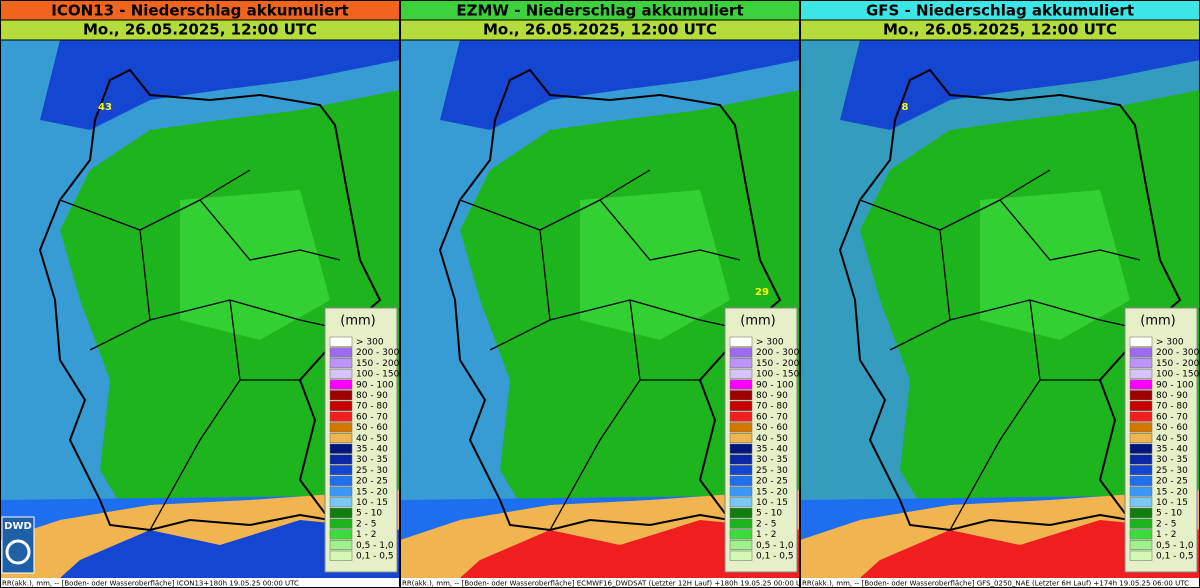  What do you see at coordinates (199, 11) in the screenshot?
I see `panel-title: ICON13 - Niederschlag akkumuliert` at bounding box center [199, 11].